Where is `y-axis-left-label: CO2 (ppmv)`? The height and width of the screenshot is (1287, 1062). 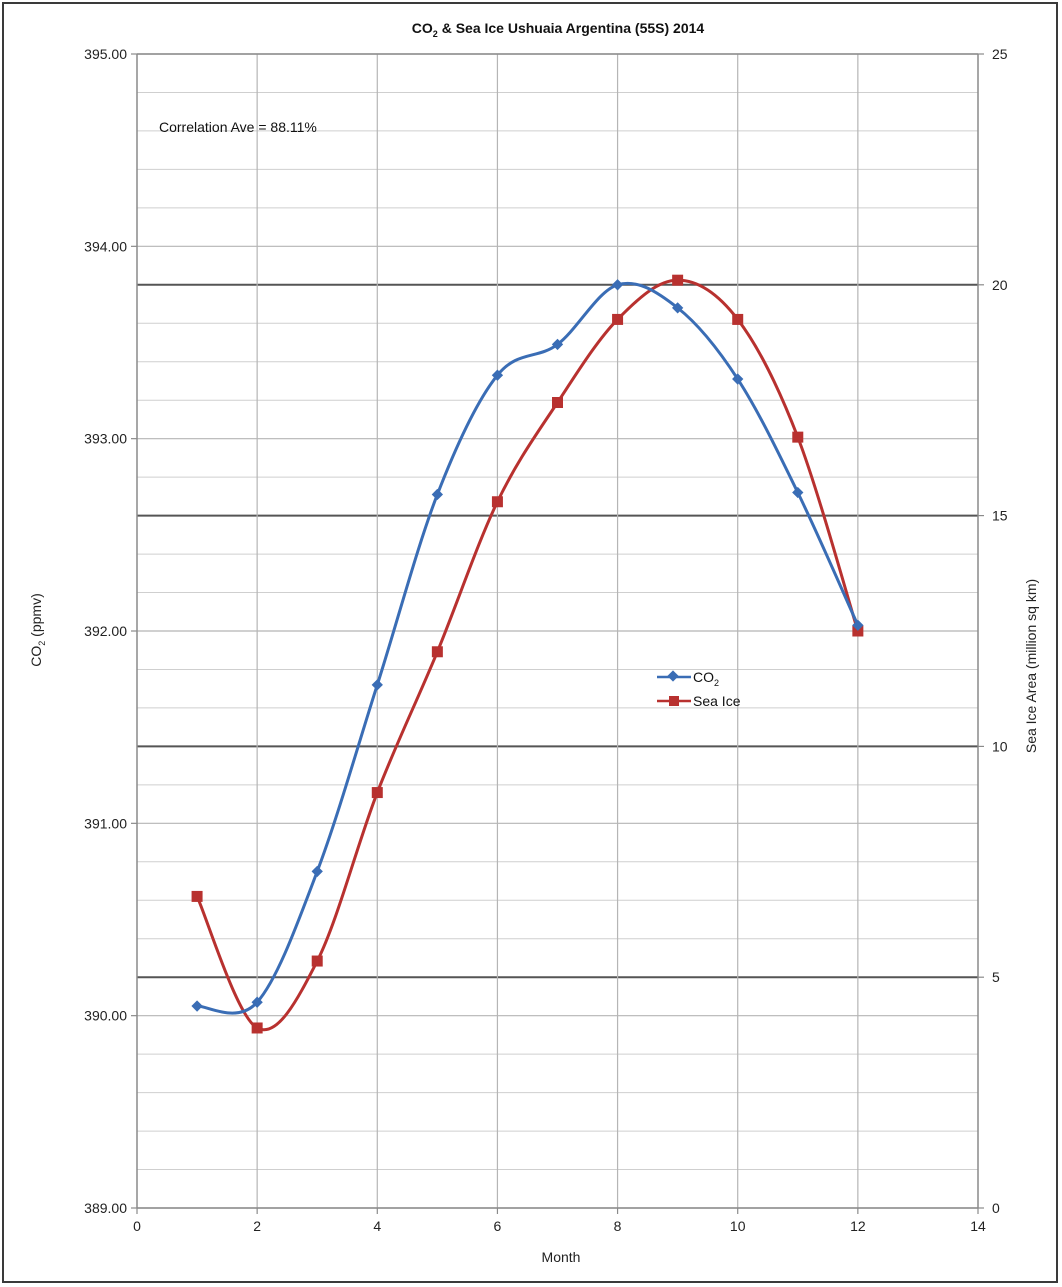 y-axis-left-label: CO2 (ppmv) is located at coordinates (37, 629).